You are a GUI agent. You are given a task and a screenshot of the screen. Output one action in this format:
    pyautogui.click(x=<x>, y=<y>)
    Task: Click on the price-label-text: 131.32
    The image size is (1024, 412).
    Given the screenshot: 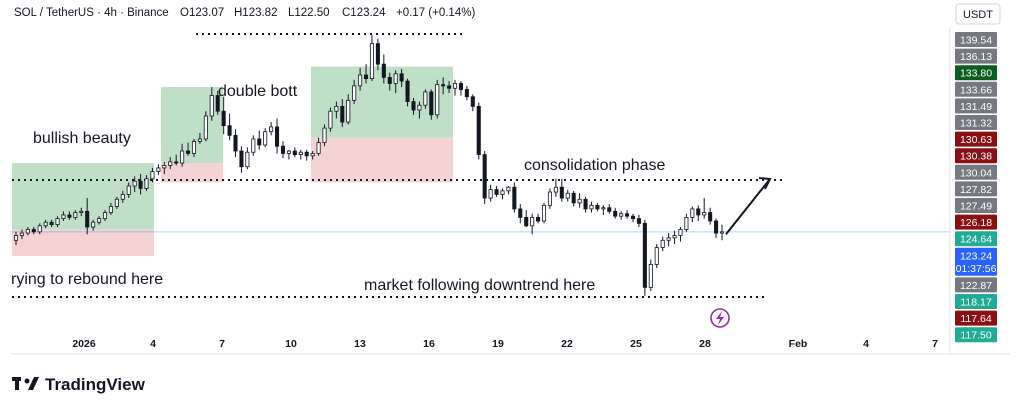 What is the action you would take?
    pyautogui.click(x=976, y=124)
    